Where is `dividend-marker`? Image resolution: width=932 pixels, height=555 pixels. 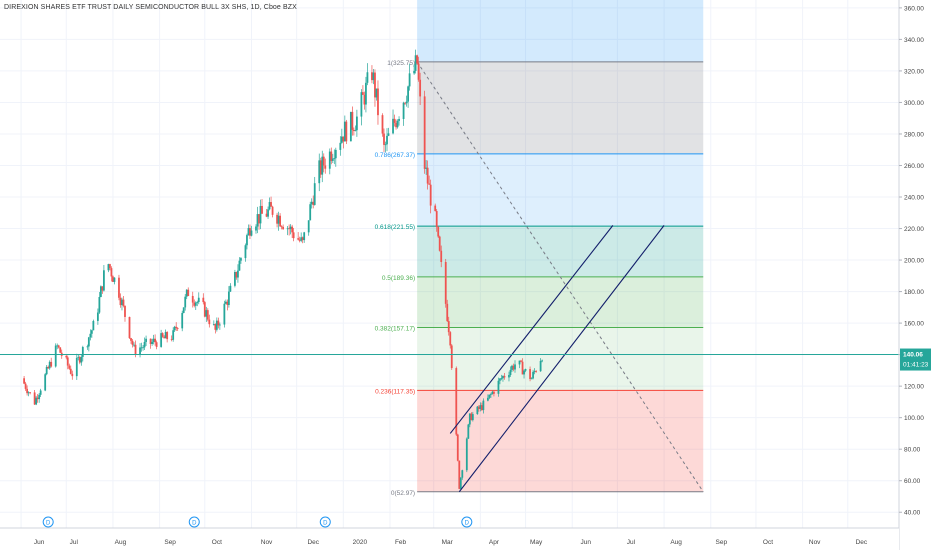
dividend-marker is located at coordinates (325, 522).